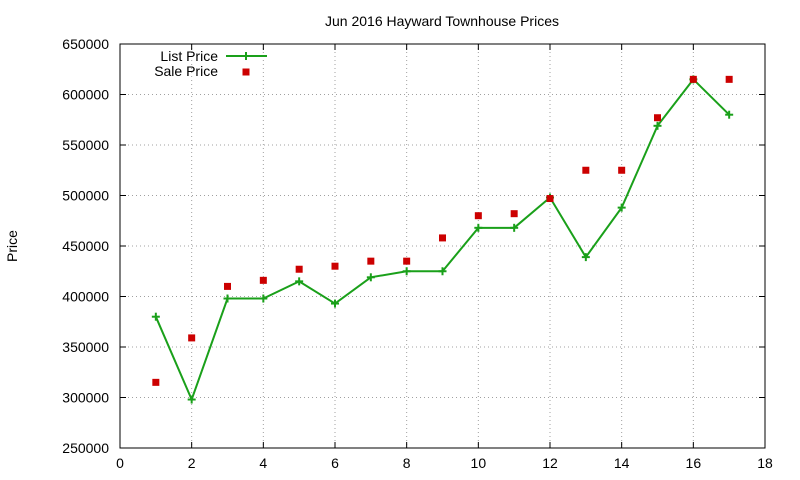 This screenshot has height=480, width=800. What do you see at coordinates (85, 44) in the screenshot?
I see `y-tick-label: 650000` at bounding box center [85, 44].